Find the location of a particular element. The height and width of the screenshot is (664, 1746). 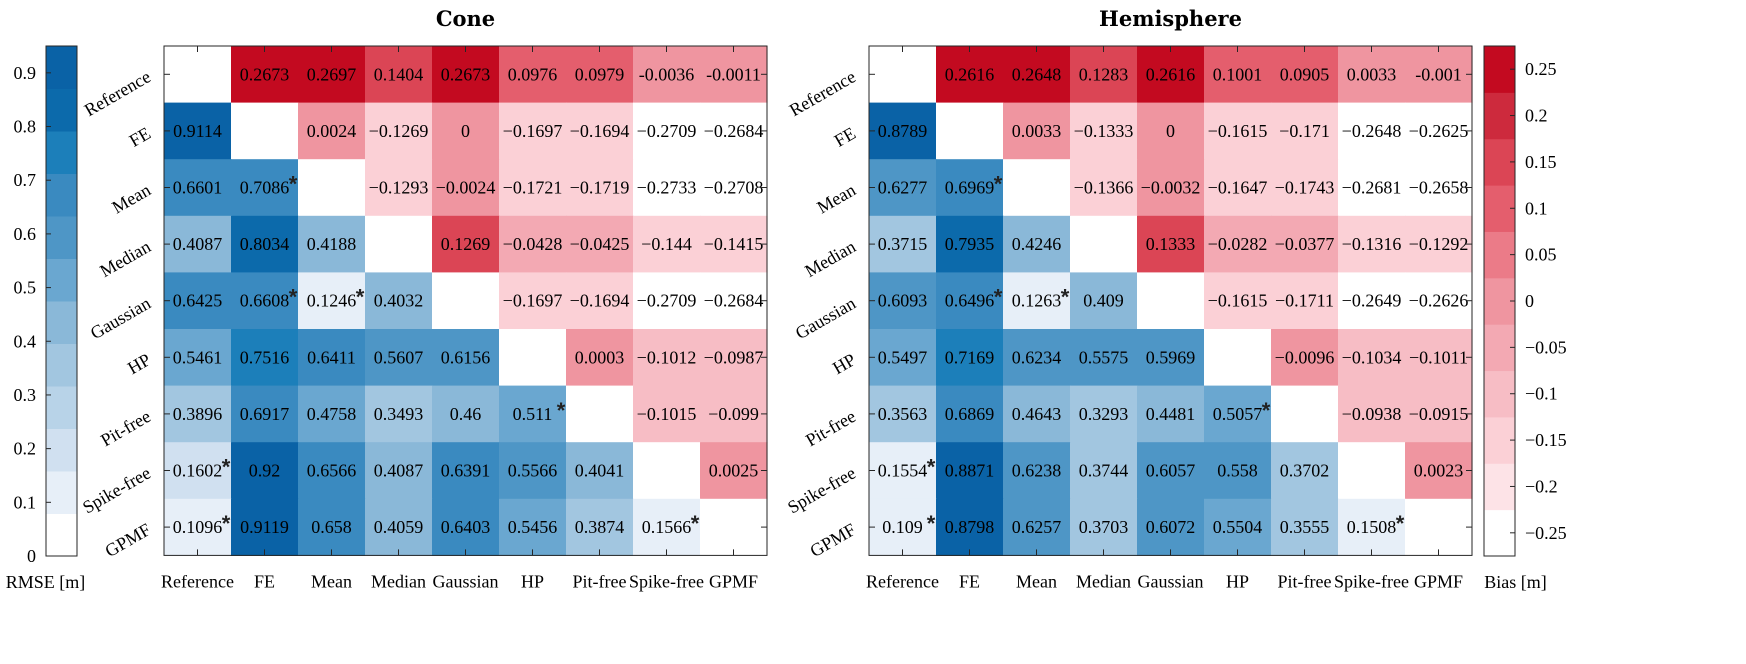

cell-value: 0.4041 is located at coordinates (600, 471).